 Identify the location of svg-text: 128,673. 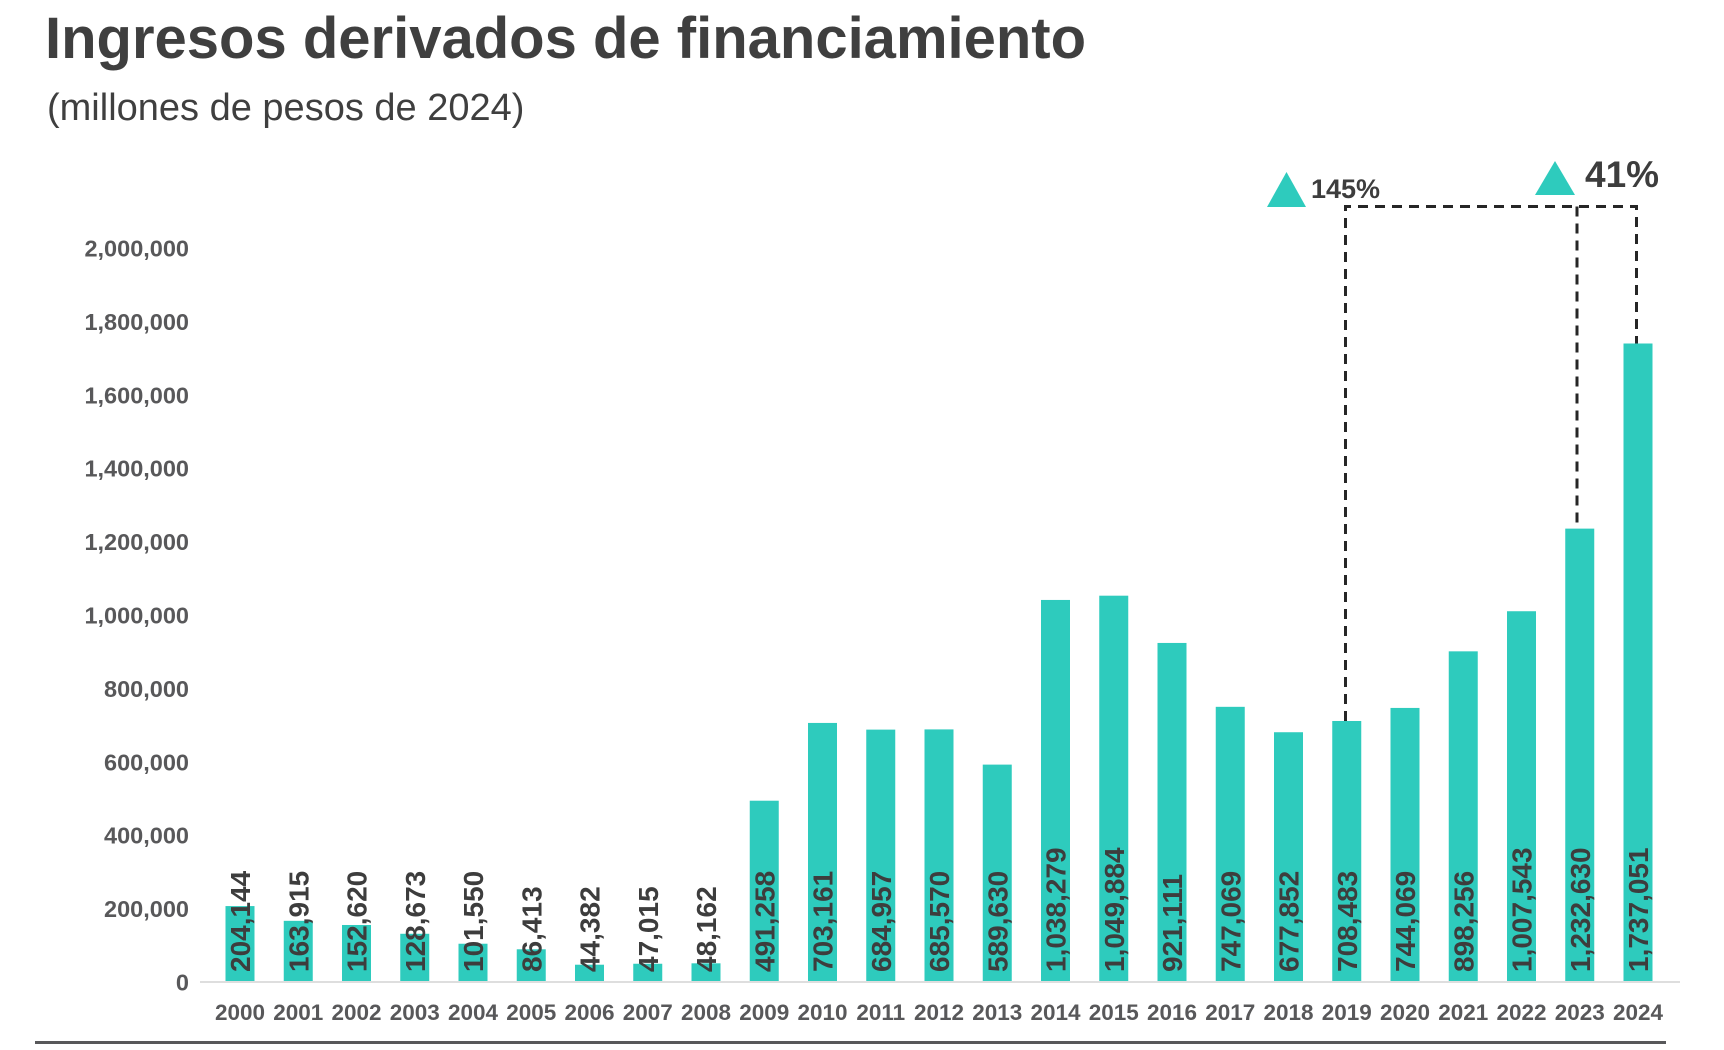
(415, 921).